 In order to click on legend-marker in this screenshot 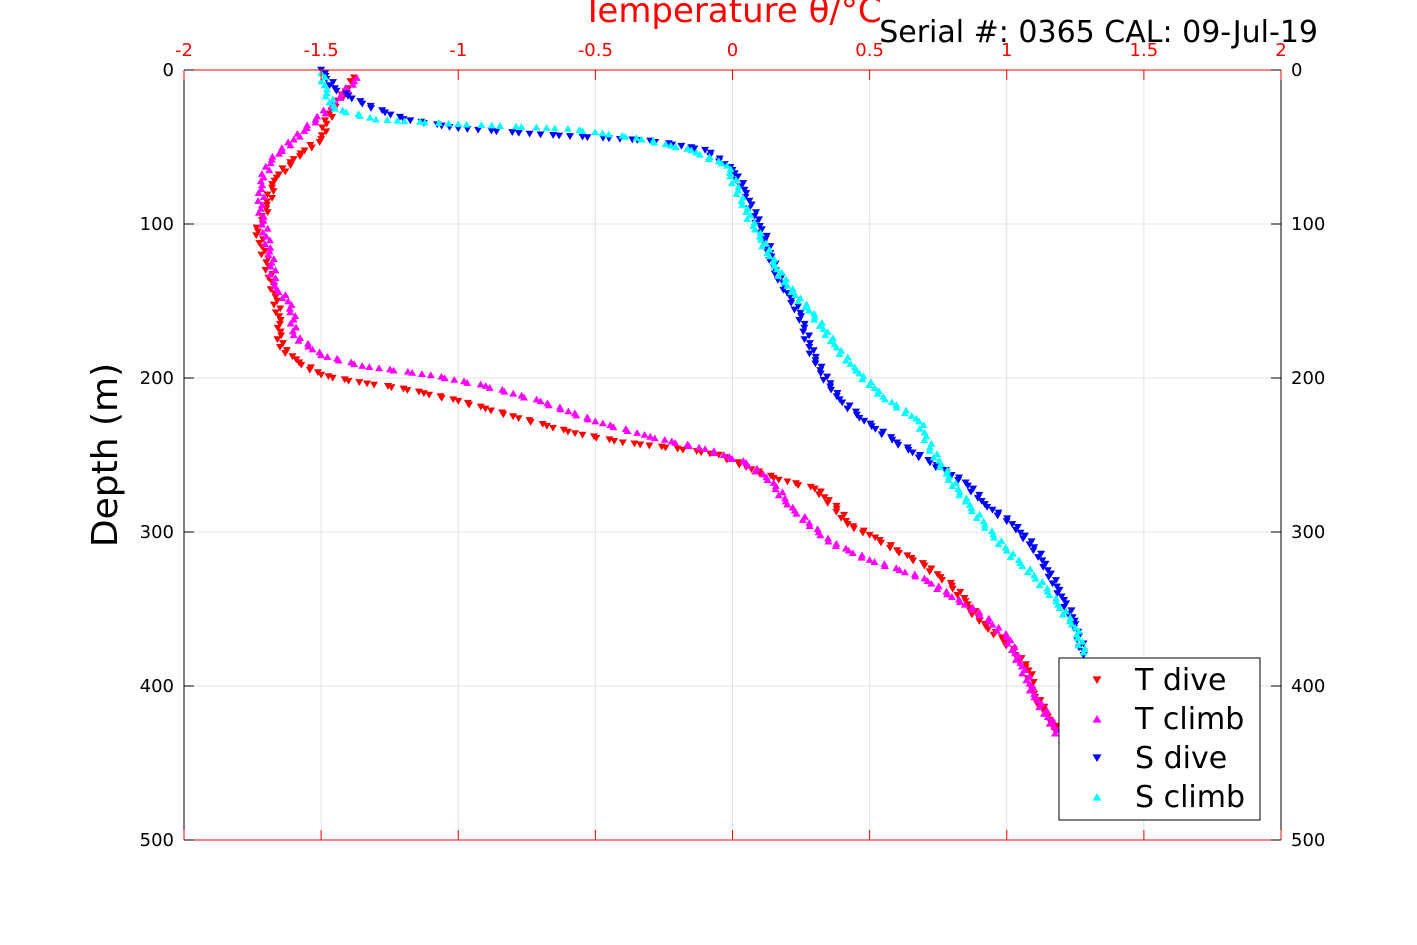, I will do `click(1097, 758)`.